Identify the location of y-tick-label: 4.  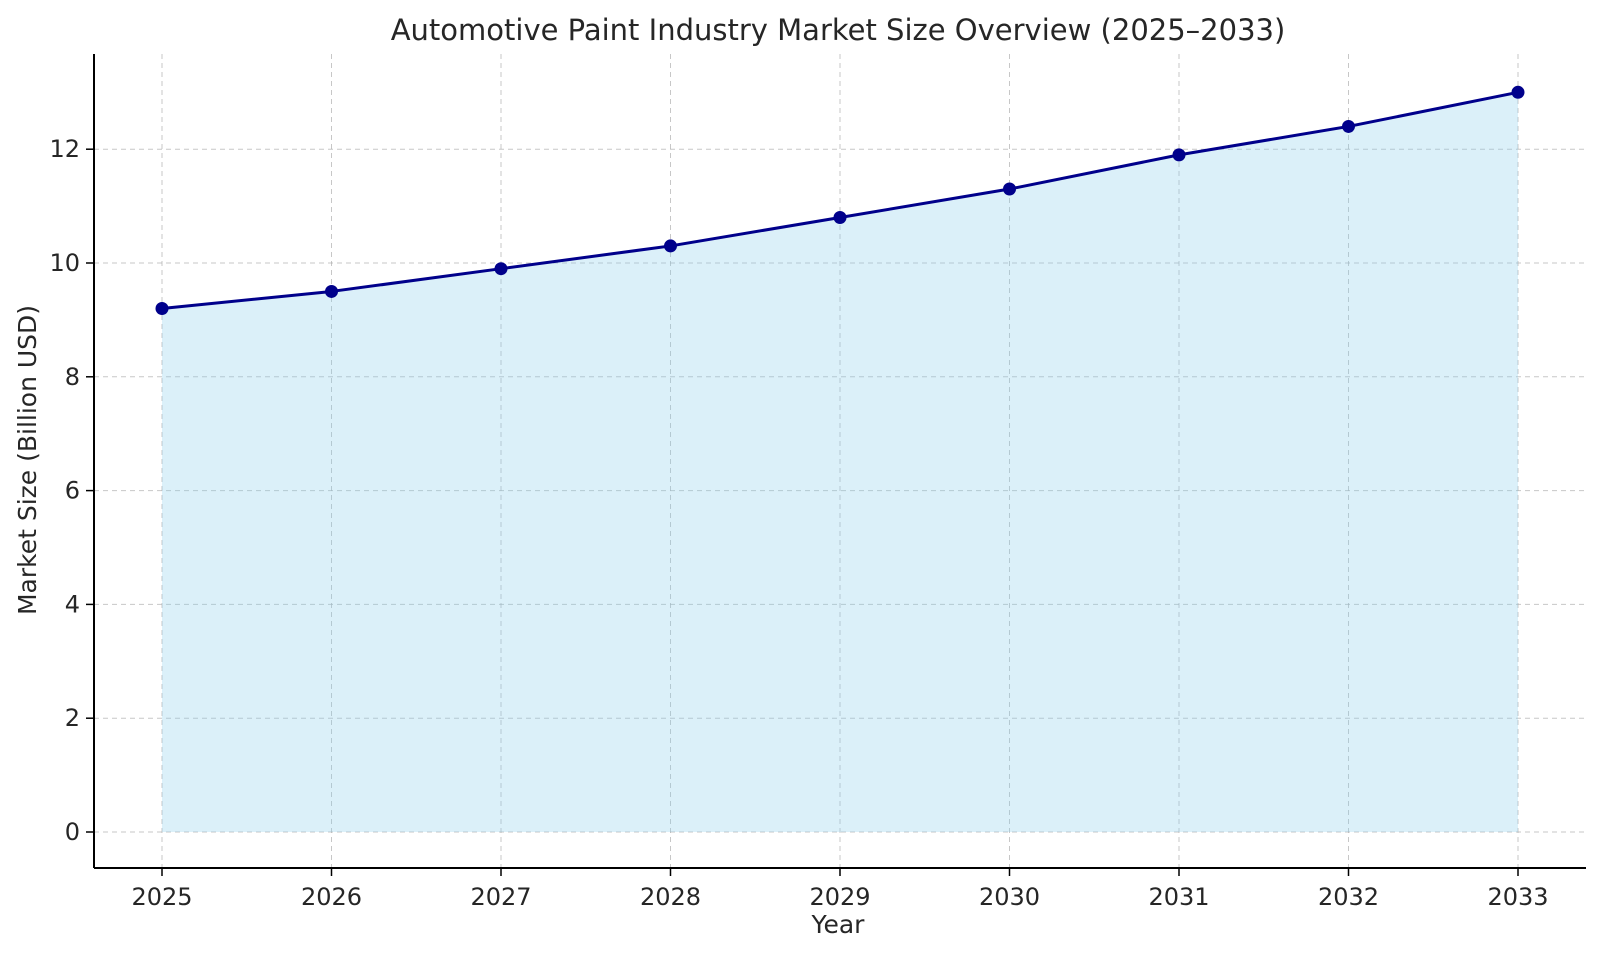
(72, 604).